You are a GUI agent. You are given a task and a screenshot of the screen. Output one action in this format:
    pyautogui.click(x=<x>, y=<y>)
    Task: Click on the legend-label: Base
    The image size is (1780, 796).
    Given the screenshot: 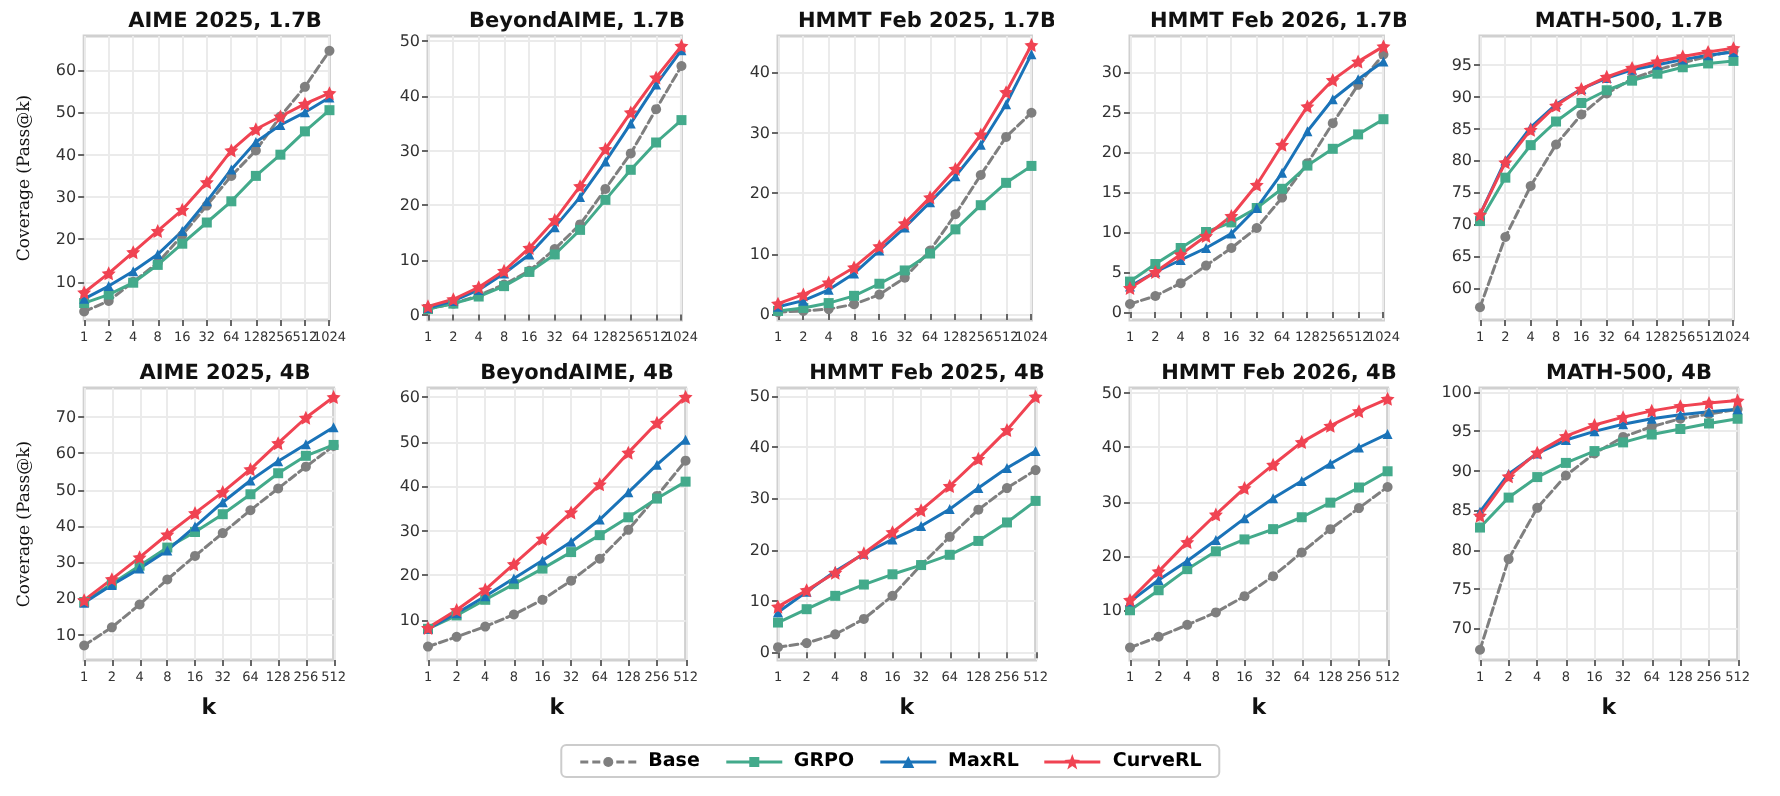 What is the action you would take?
    pyautogui.click(x=674, y=761)
    